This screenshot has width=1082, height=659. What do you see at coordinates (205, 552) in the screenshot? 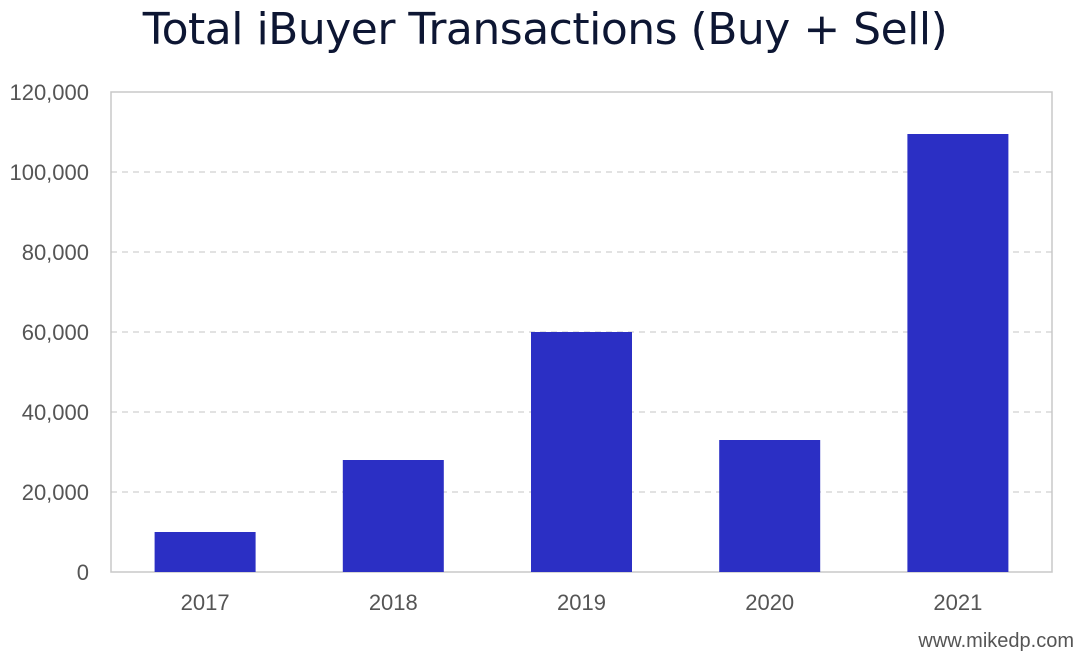
I see `bar-2017` at bounding box center [205, 552].